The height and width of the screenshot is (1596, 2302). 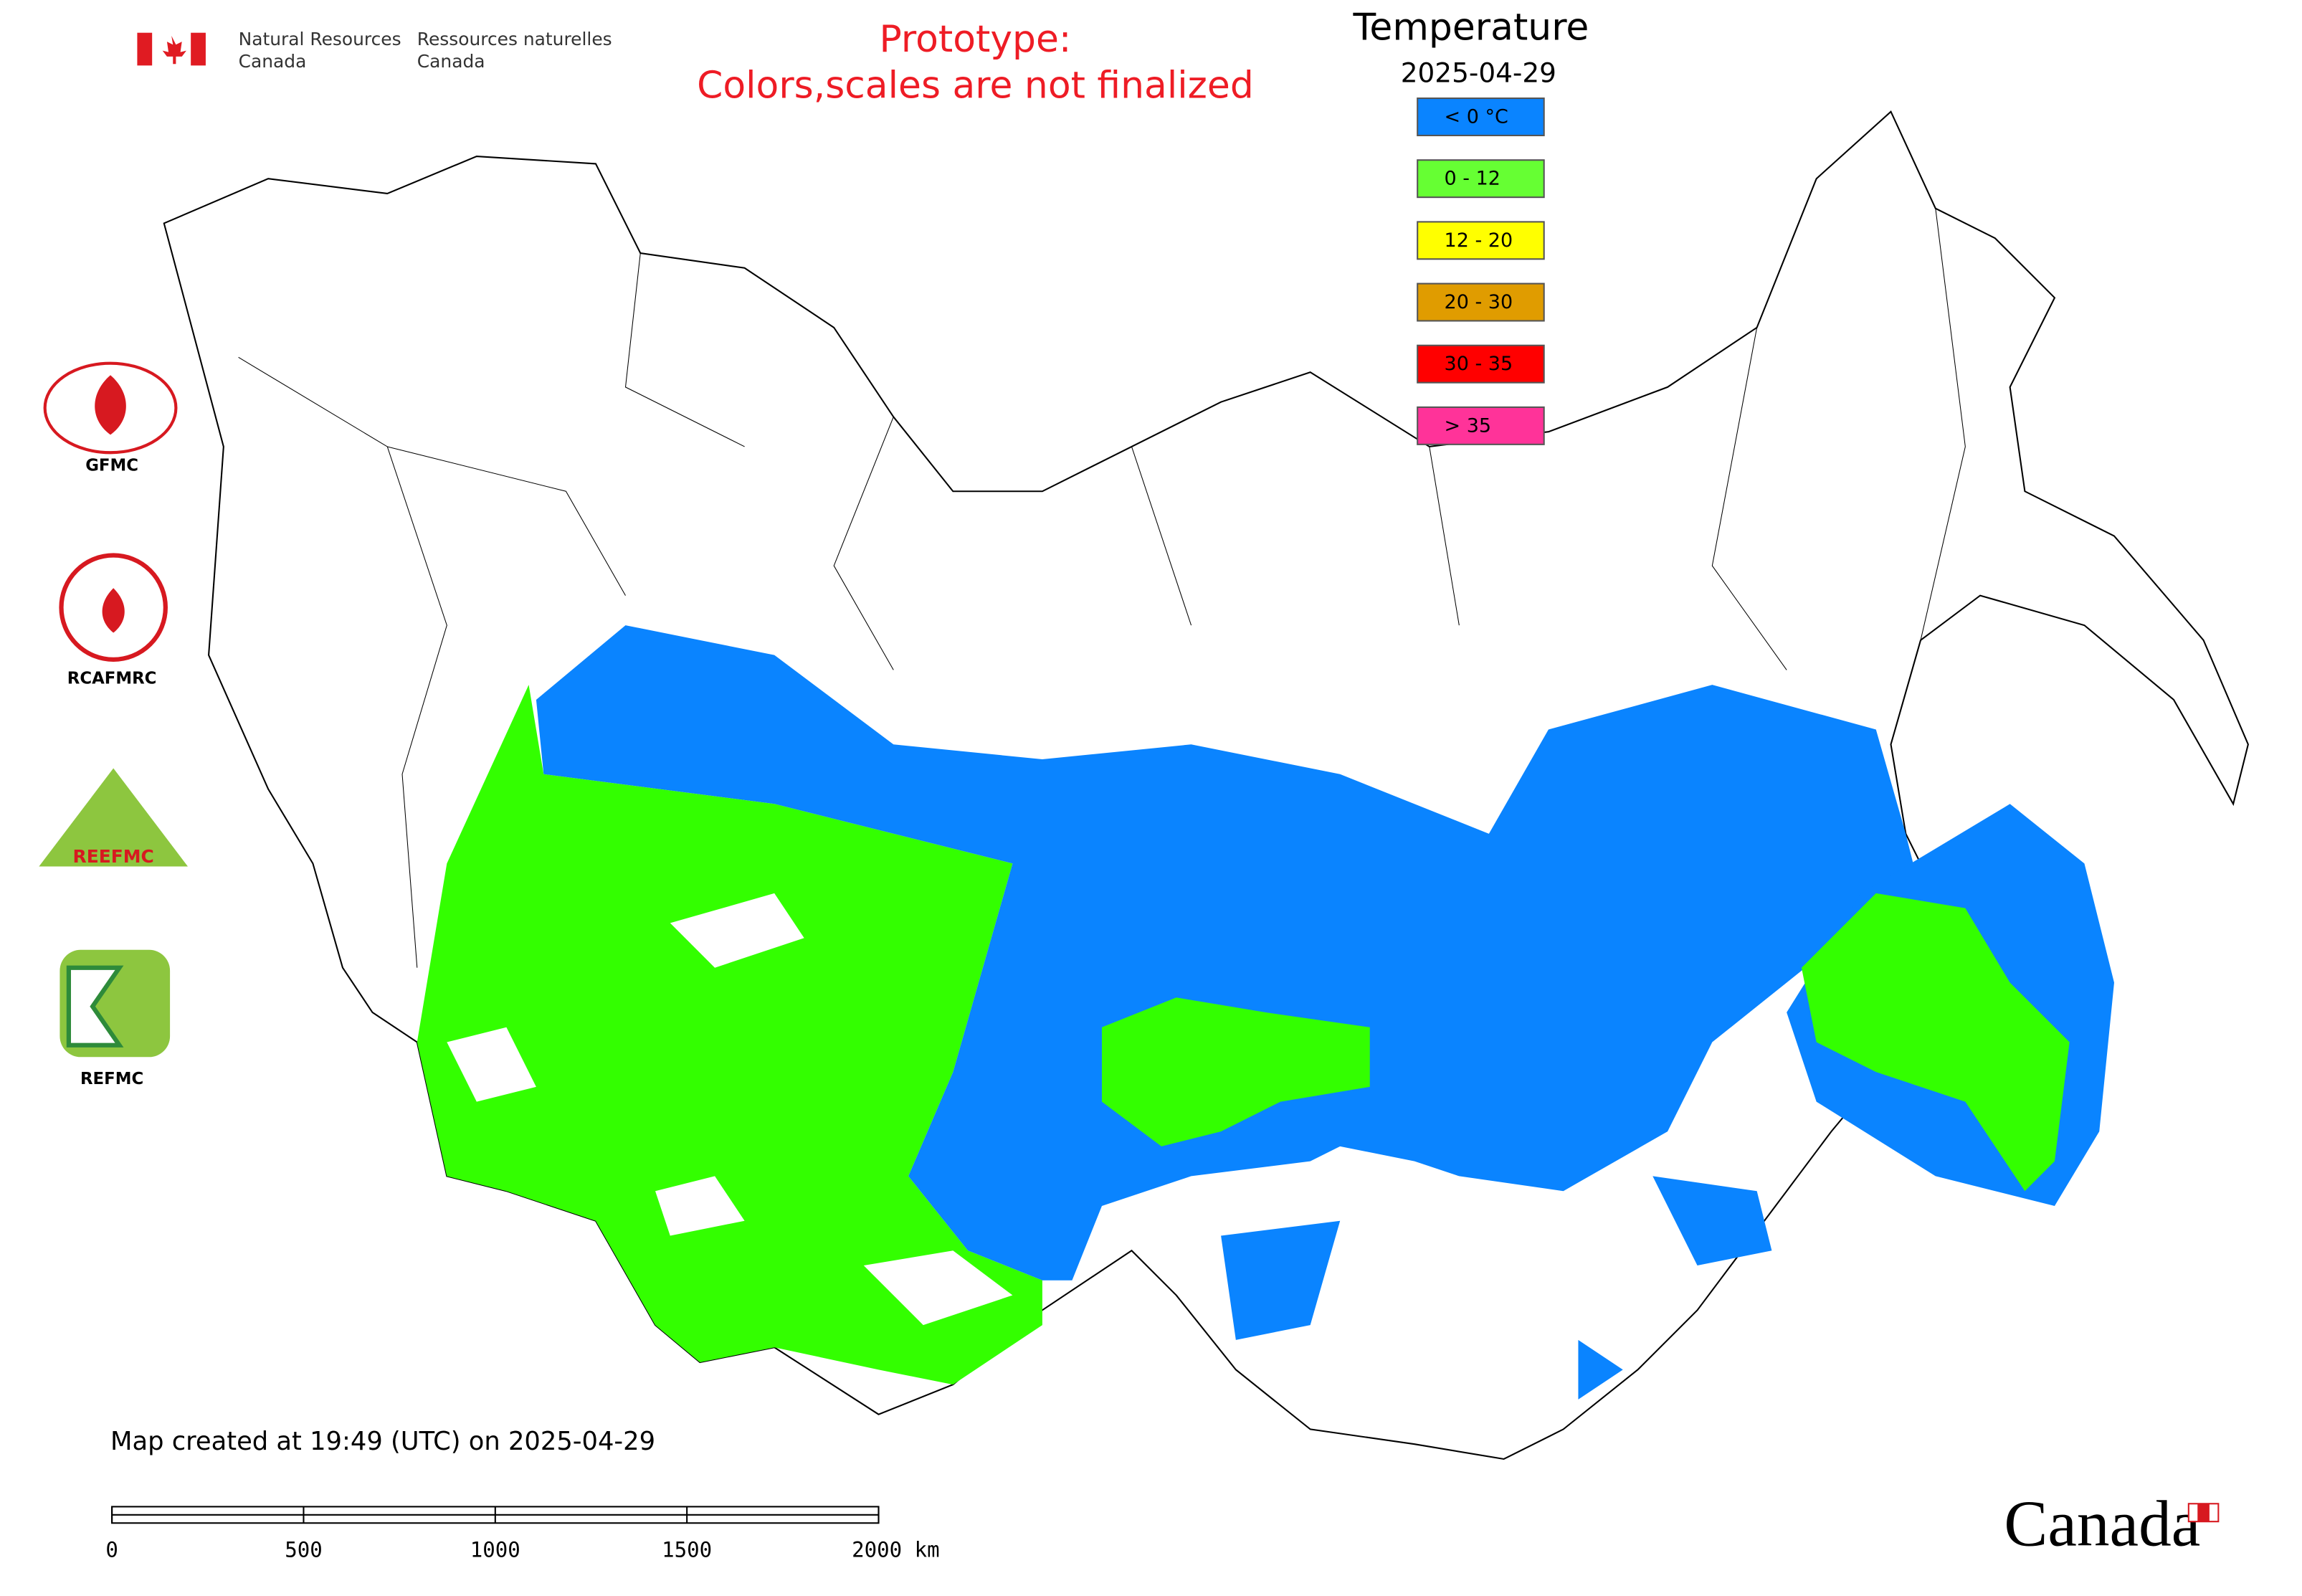 What do you see at coordinates (112, 678) in the screenshot?
I see `logo-label: RCAFMRC` at bounding box center [112, 678].